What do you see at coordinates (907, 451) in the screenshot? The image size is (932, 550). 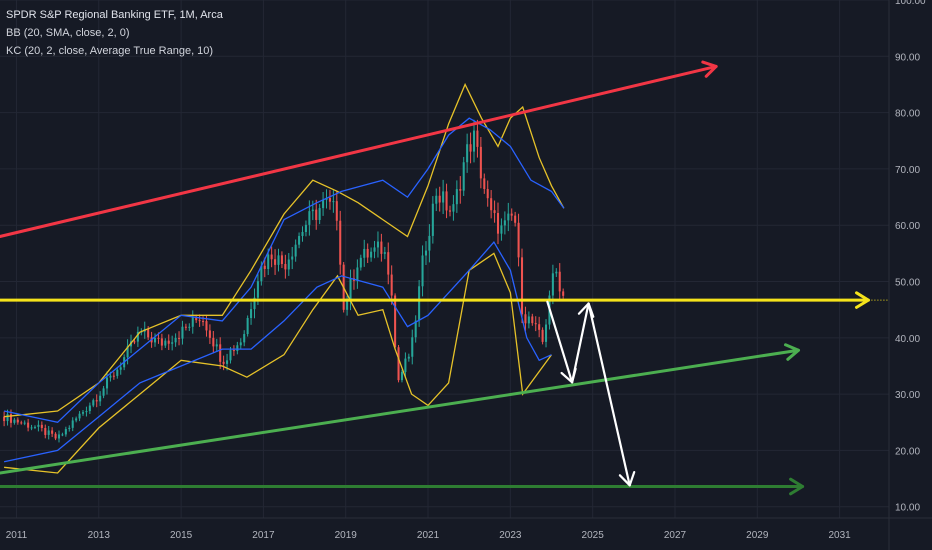 I see `y-tick-label-1: 20.00` at bounding box center [907, 451].